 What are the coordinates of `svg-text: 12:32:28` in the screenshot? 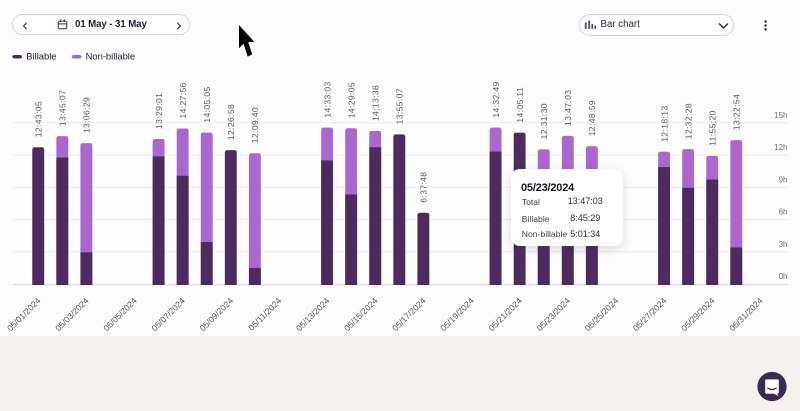 It's located at (688, 121).